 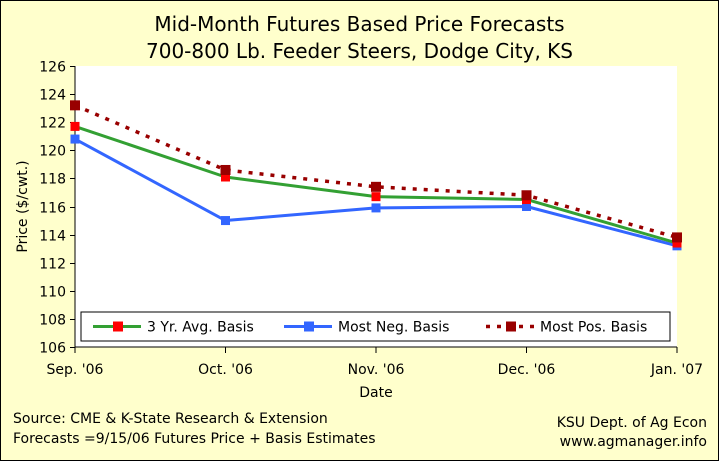 I want to click on legend-label: Most Pos. Basis, so click(x=593, y=328).